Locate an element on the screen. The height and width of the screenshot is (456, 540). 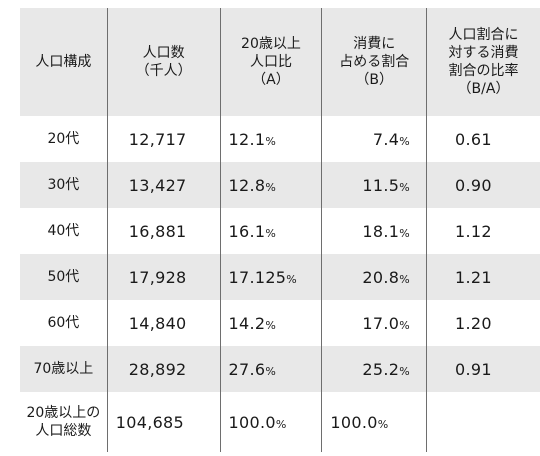
table-row: 20代 12,717 12.1% 7.4% 0.61 is located at coordinates (280, 139).